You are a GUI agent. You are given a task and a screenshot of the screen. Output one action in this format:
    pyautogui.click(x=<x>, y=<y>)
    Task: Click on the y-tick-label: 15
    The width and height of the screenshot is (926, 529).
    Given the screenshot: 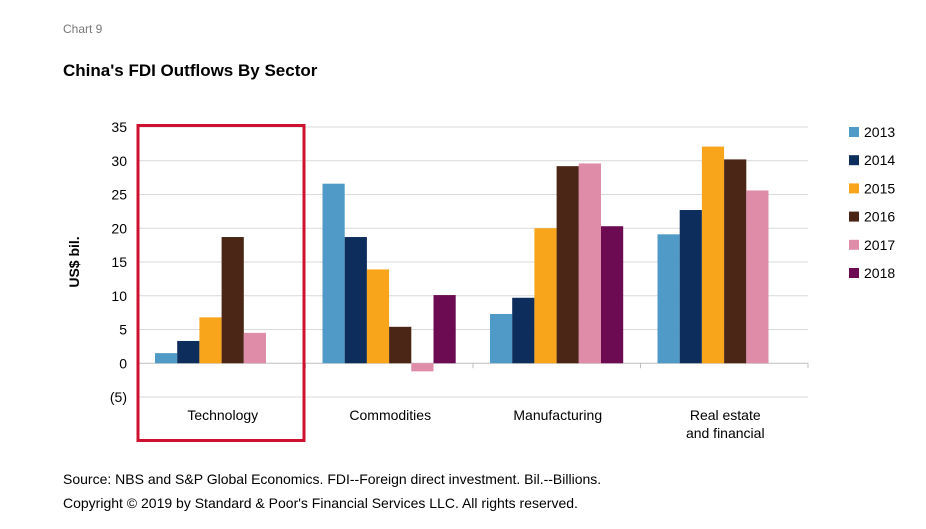 What is the action you would take?
    pyautogui.click(x=119, y=262)
    